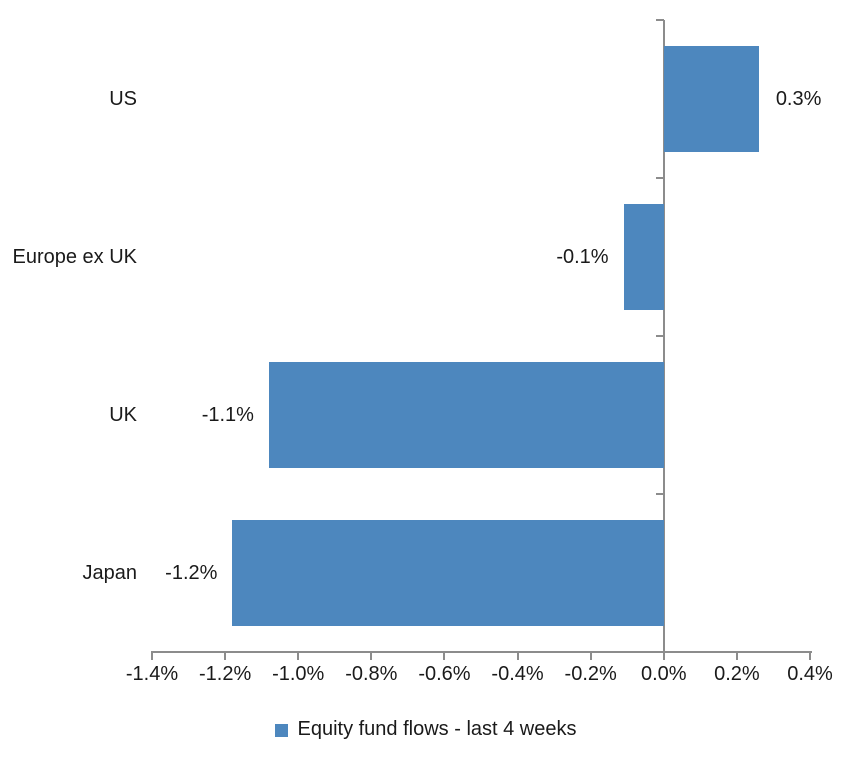  I want to click on x-tick-label: 0.2%, so click(737, 674).